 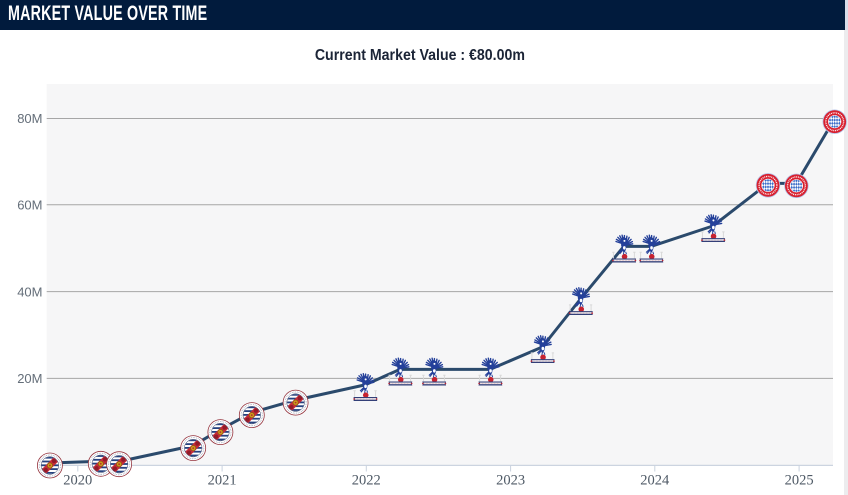 What do you see at coordinates (655, 480) in the screenshot?
I see `svg-text: 2024` at bounding box center [655, 480].